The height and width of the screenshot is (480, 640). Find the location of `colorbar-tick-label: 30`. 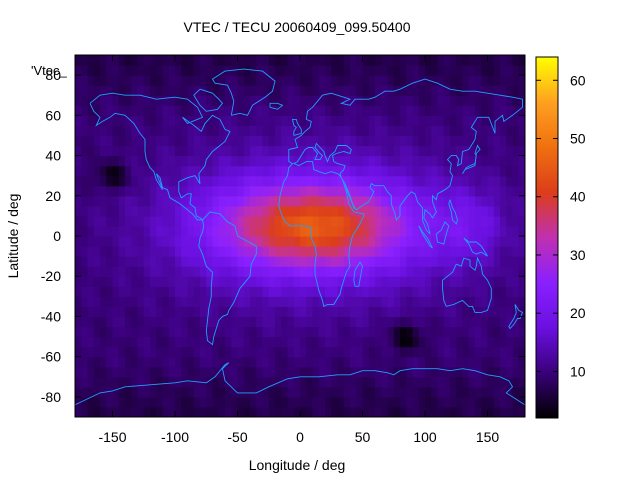

colorbar-tick-label: 30 is located at coordinates (578, 255).